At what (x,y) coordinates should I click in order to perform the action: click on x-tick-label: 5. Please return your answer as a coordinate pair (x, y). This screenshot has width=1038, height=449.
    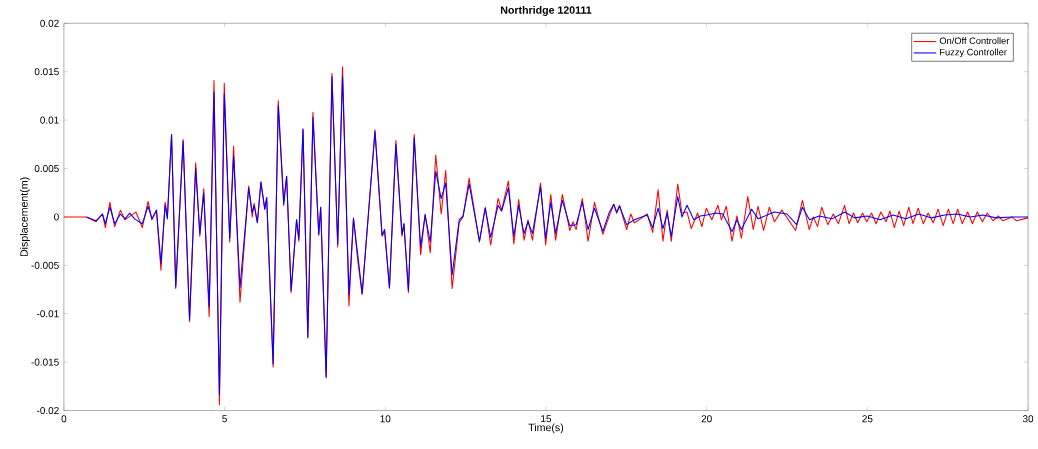
    Looking at the image, I should click on (224, 419).